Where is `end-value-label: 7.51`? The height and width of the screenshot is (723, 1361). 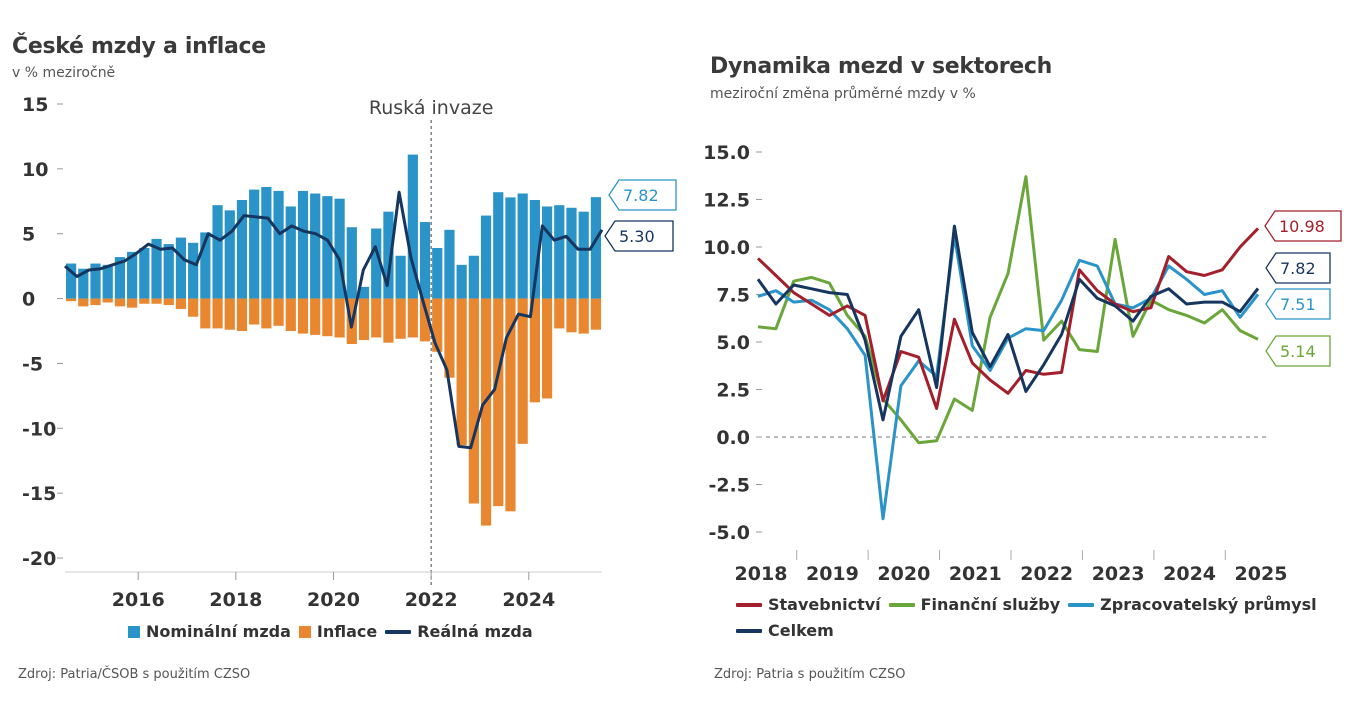 end-value-label: 7.51 is located at coordinates (1298, 304).